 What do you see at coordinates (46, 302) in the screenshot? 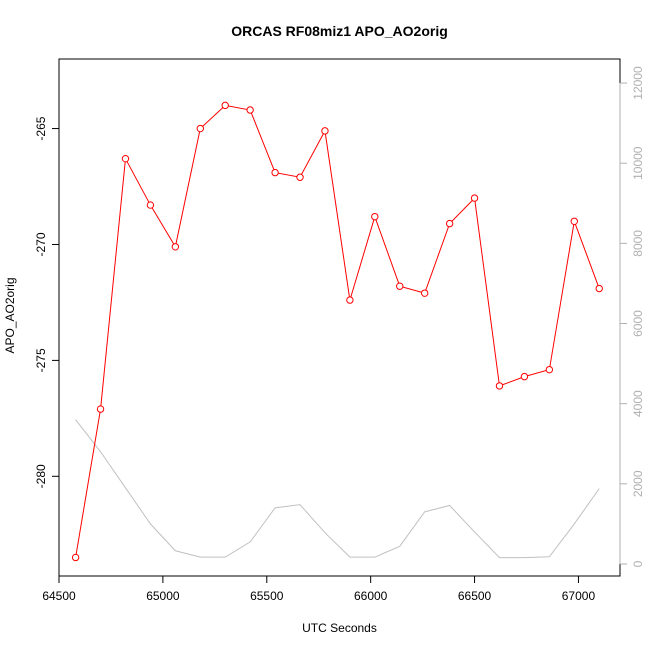
I see `y-axis-left: -280 -275 -270 -265` at bounding box center [46, 302].